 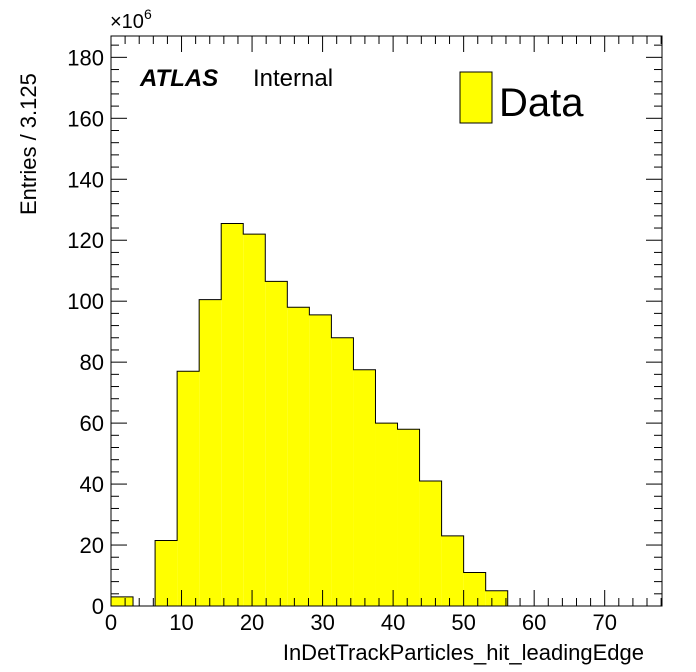 I want to click on y-tick-label: 100, so click(x=85, y=301).